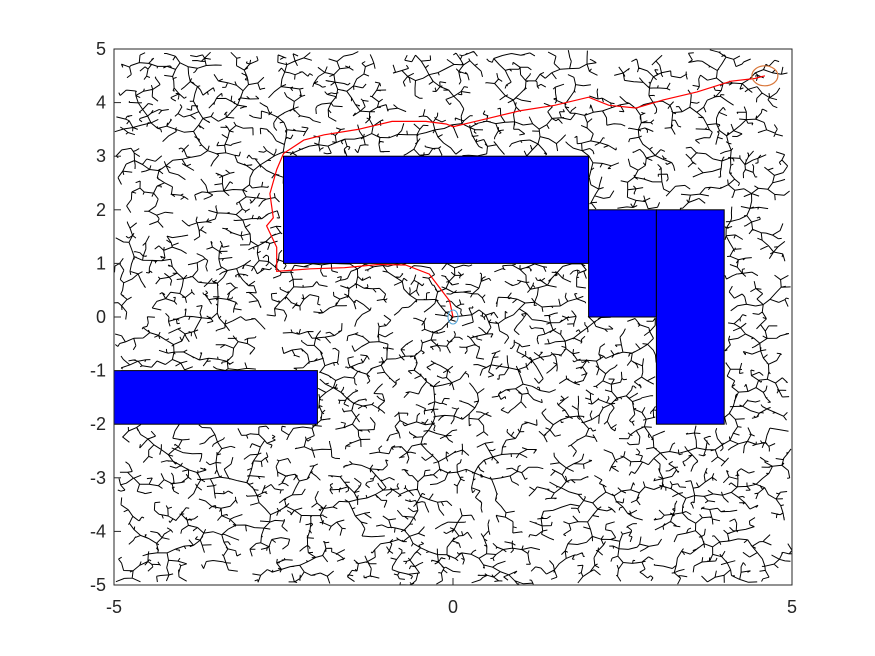 The height and width of the screenshot is (656, 875). Describe the element at coordinates (622, 263) in the screenshot. I see `obstacle-right-upper` at that location.